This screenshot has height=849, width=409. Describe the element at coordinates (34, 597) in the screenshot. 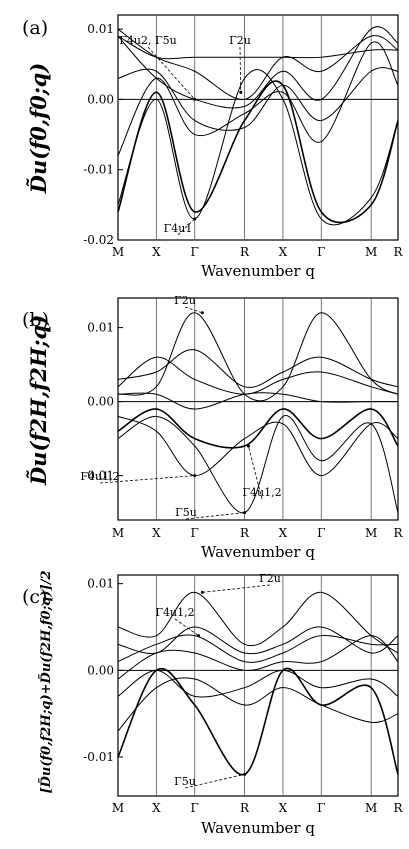

I see `panel-label: (c)` at that location.